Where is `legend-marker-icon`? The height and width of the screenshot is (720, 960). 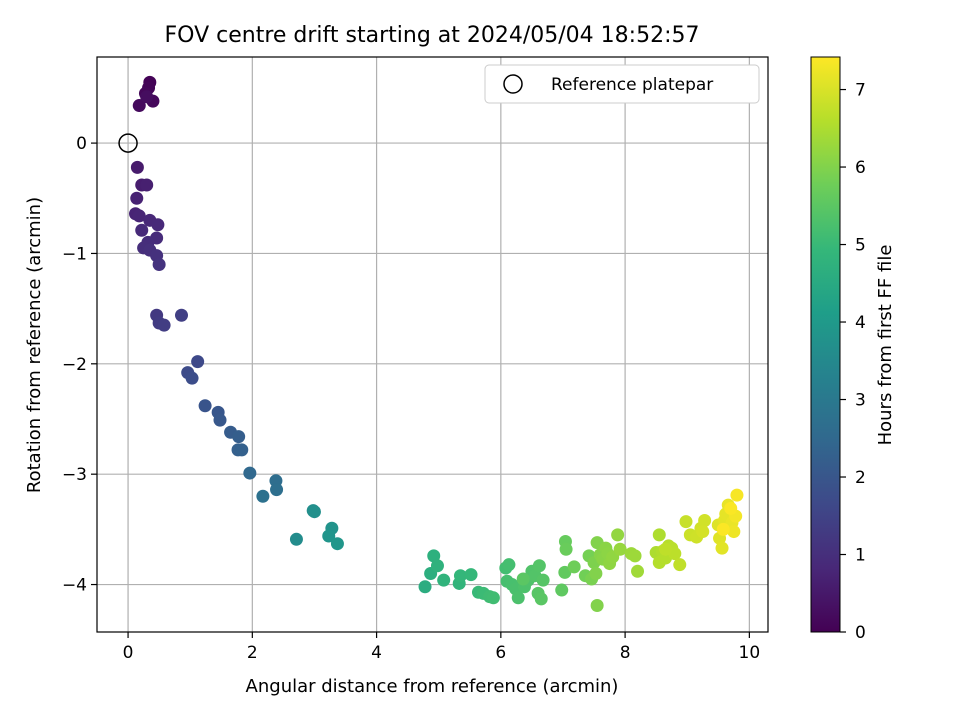
legend-marker-icon is located at coordinates (513, 84).